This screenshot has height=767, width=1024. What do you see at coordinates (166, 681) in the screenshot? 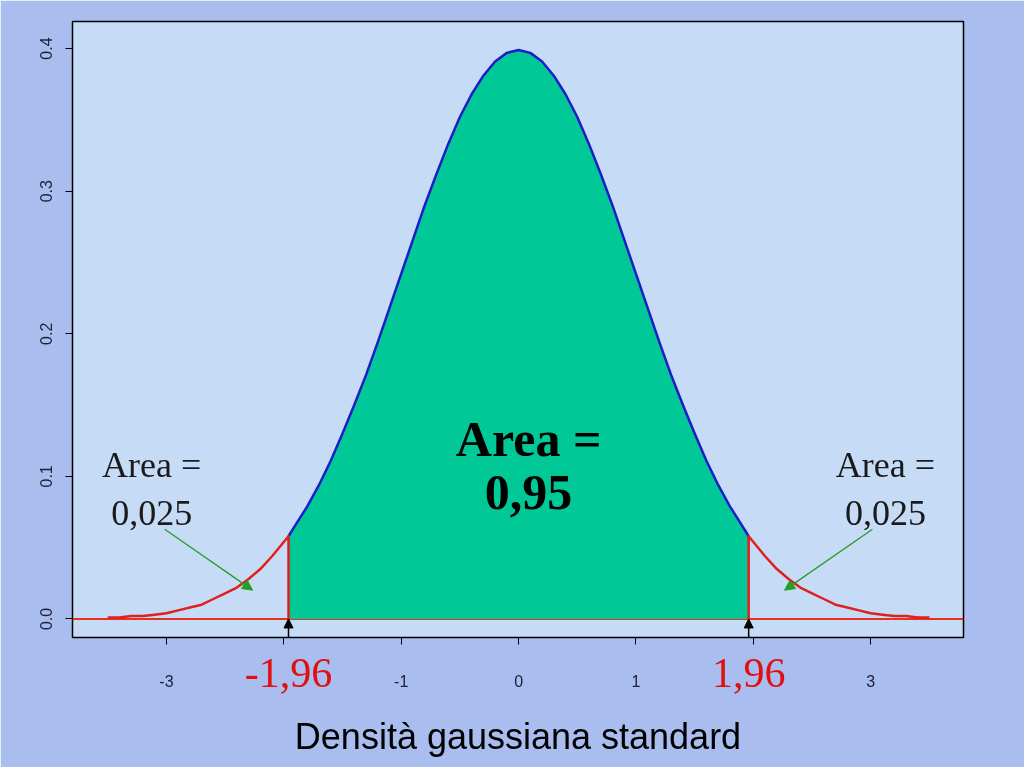
I see `x-tick-label: -3` at bounding box center [166, 681].